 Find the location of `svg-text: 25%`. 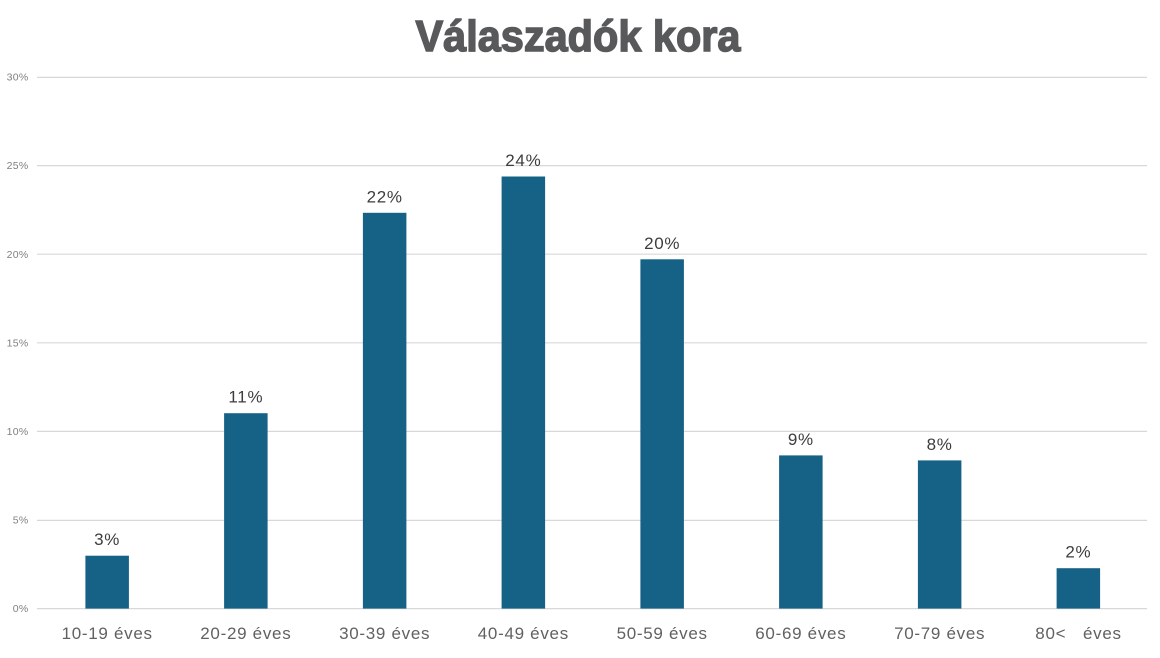

svg-text: 25% is located at coordinates (18, 166).